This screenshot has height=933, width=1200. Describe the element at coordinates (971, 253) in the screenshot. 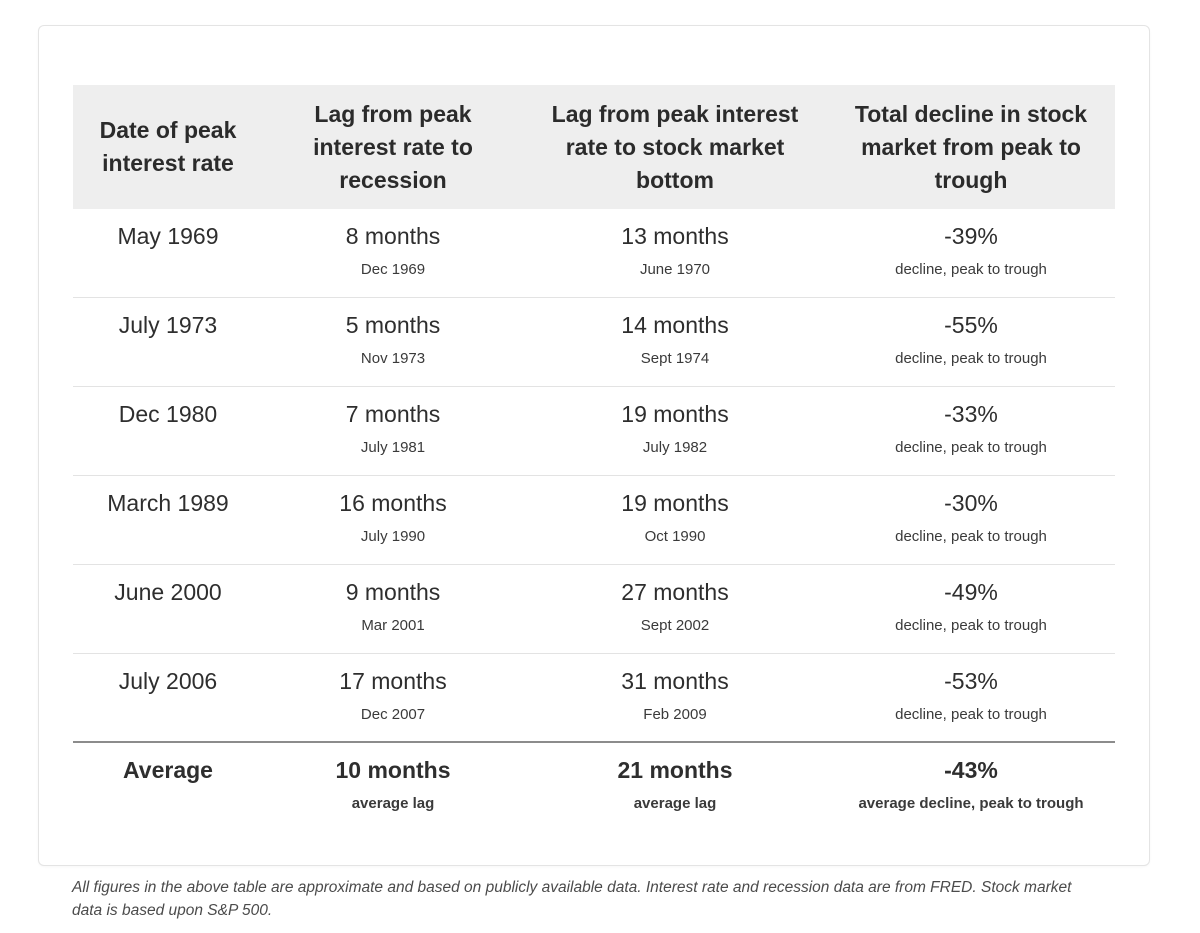

I see `cell-decline: -39% decline, peak to trough` at that location.